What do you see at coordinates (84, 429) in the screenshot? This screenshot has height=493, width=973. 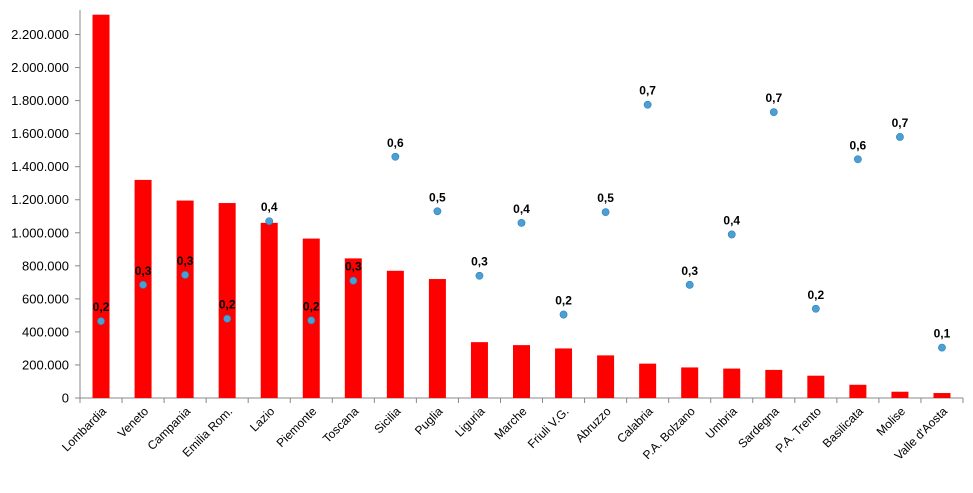 I see `category-label: Lombardia` at bounding box center [84, 429].